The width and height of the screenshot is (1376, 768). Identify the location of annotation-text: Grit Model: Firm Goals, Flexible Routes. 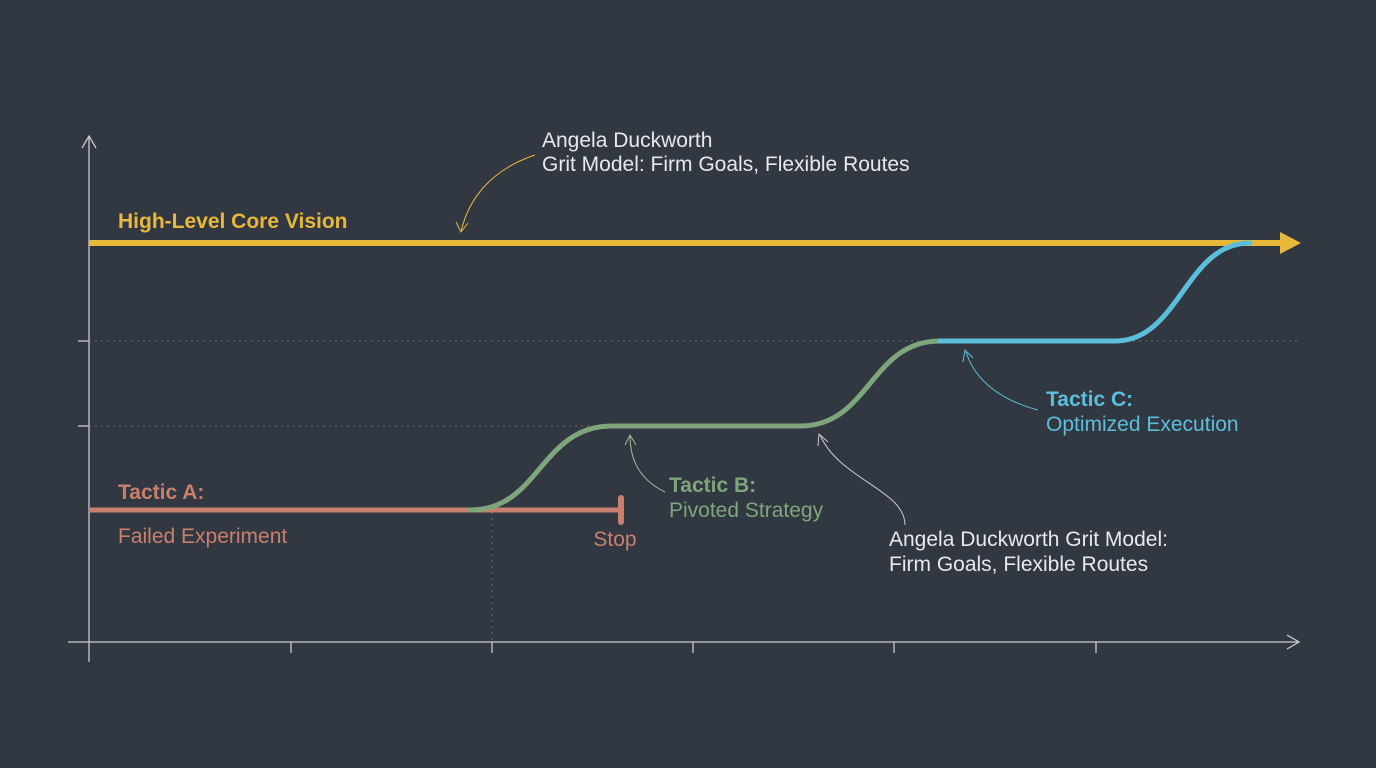
(726, 164).